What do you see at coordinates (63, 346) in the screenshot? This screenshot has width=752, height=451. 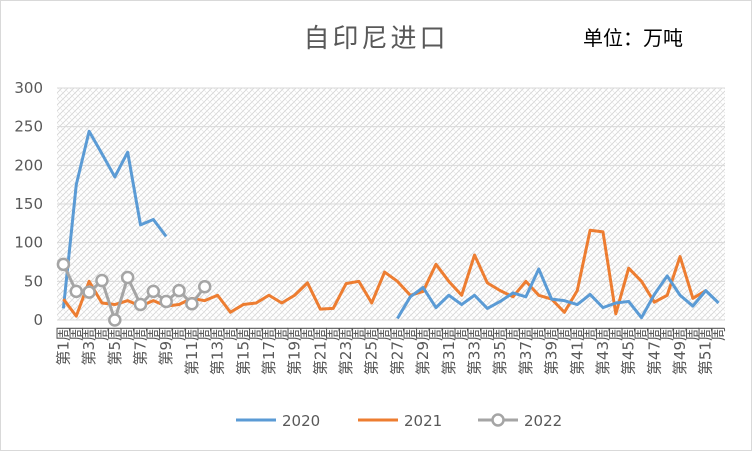 I see `x-tick-label: 第1周` at bounding box center [63, 346].